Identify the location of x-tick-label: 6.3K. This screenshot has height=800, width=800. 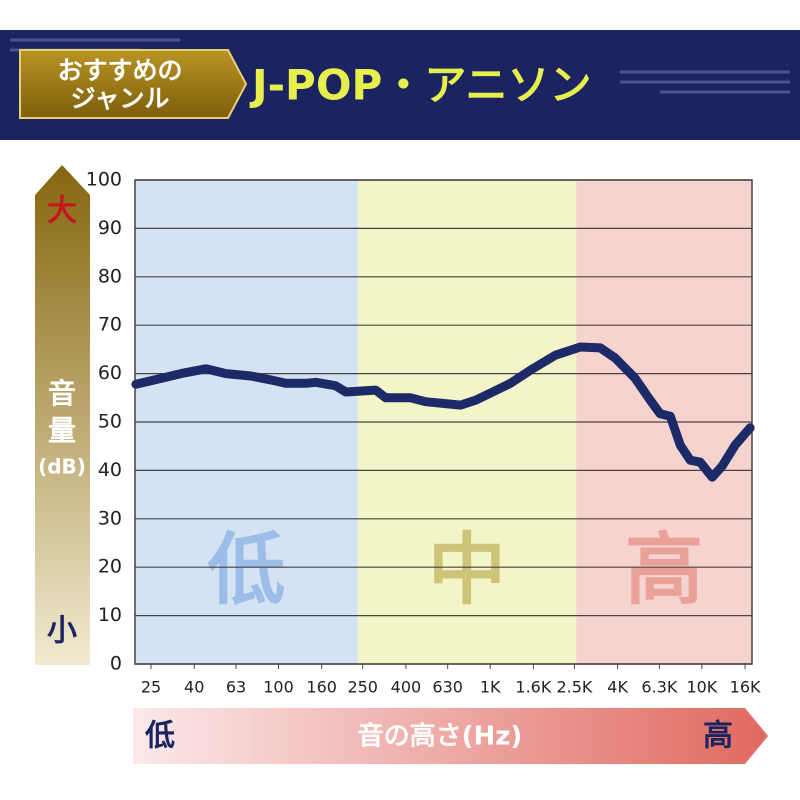
(659, 687).